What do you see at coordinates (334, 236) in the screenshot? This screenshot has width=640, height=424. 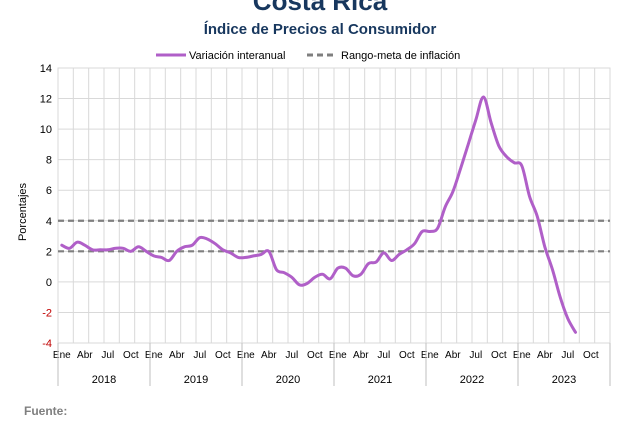 I see `target-range-lines` at bounding box center [334, 236].